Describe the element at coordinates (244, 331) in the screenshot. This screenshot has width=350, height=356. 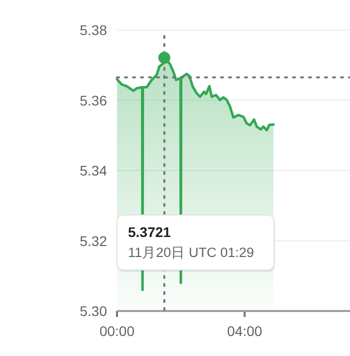
I see `x-tick-label: 04:00` at that location.